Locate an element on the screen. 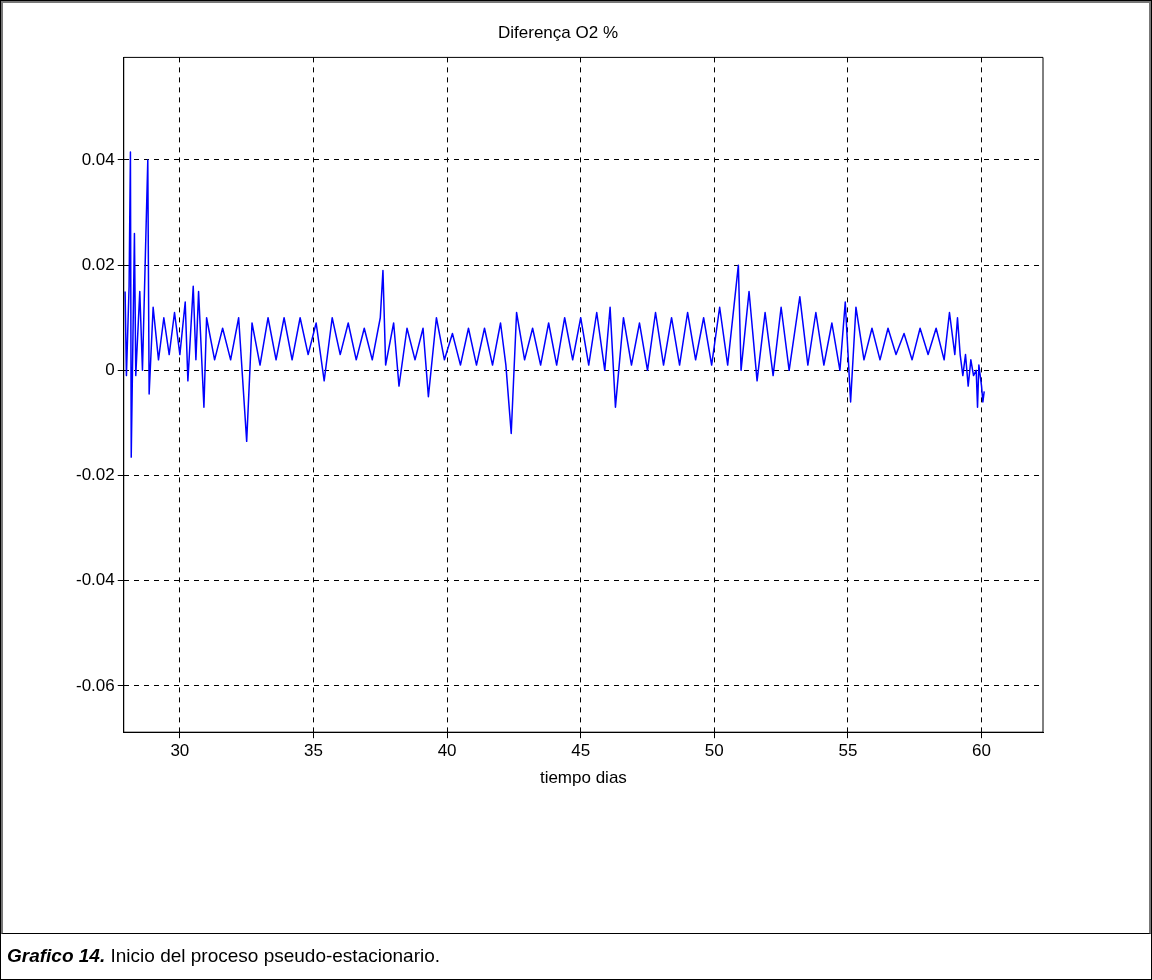 The height and width of the screenshot is (980, 1152). x-tick-label: 45 is located at coordinates (581, 751).